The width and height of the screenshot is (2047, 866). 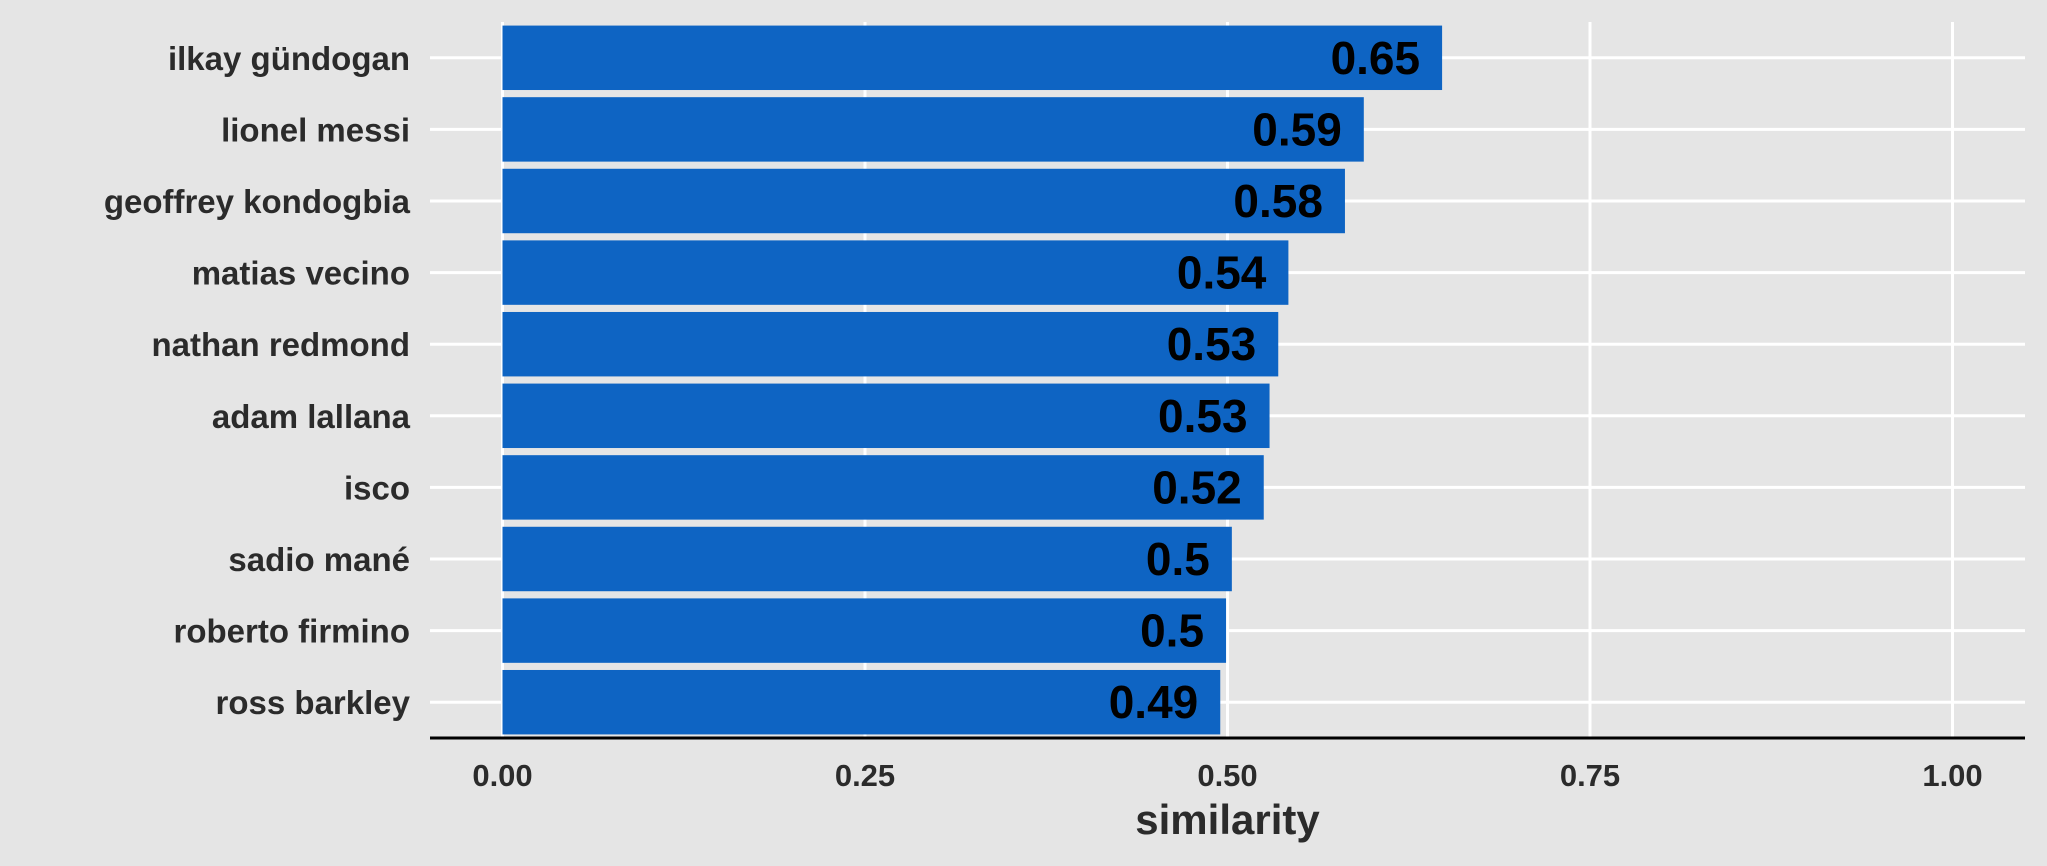 What do you see at coordinates (1264, 380) in the screenshot?
I see `value-labels: 0.65 0.59 0.58 0.54 0.53 0.53 0.52 0.5 0.5 0.49` at bounding box center [1264, 380].